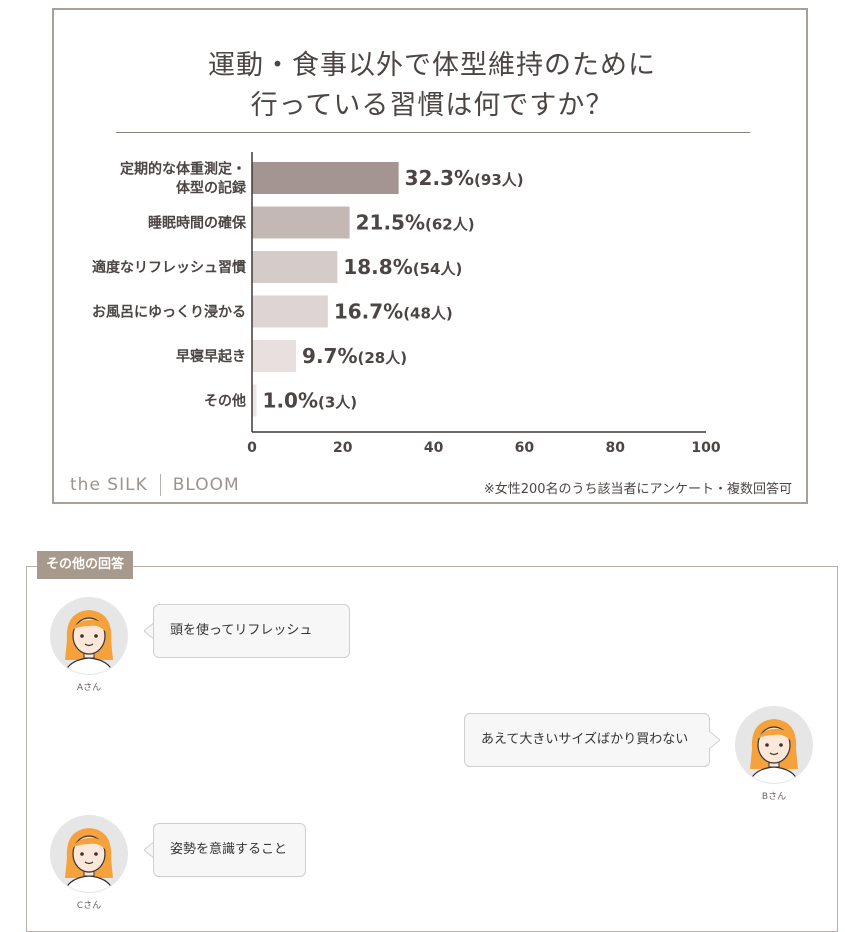 This screenshot has width=868, height=932. I want to click on value-label: 21.5%(62人), so click(415, 223).